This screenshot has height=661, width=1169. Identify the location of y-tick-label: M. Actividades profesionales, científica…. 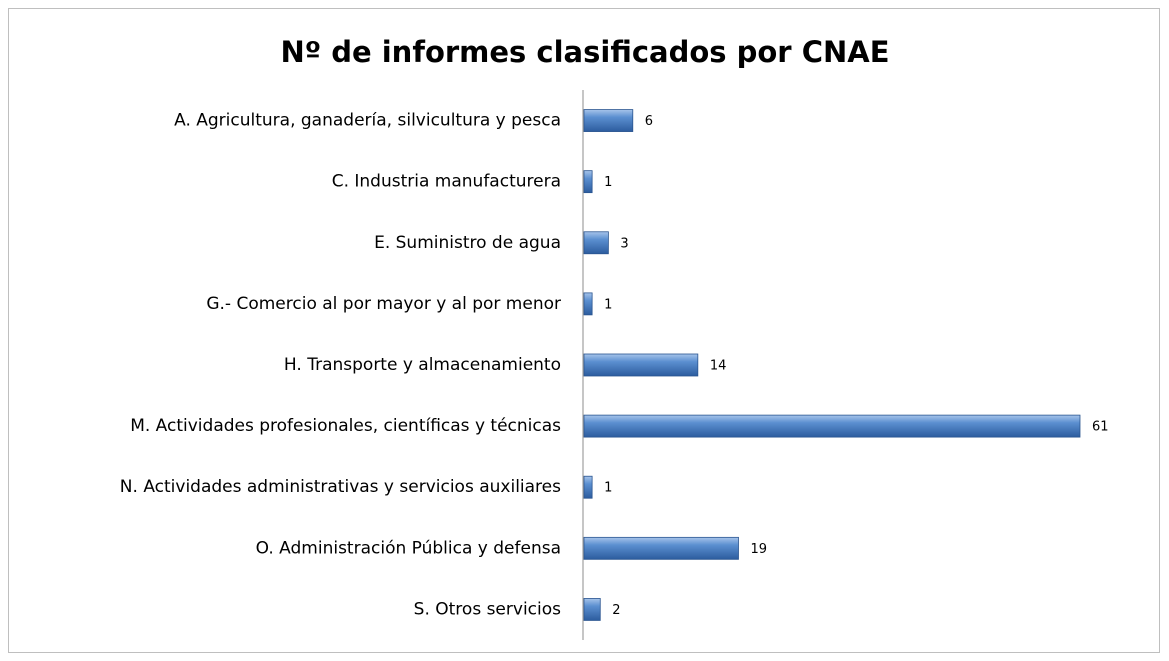
(345, 426).